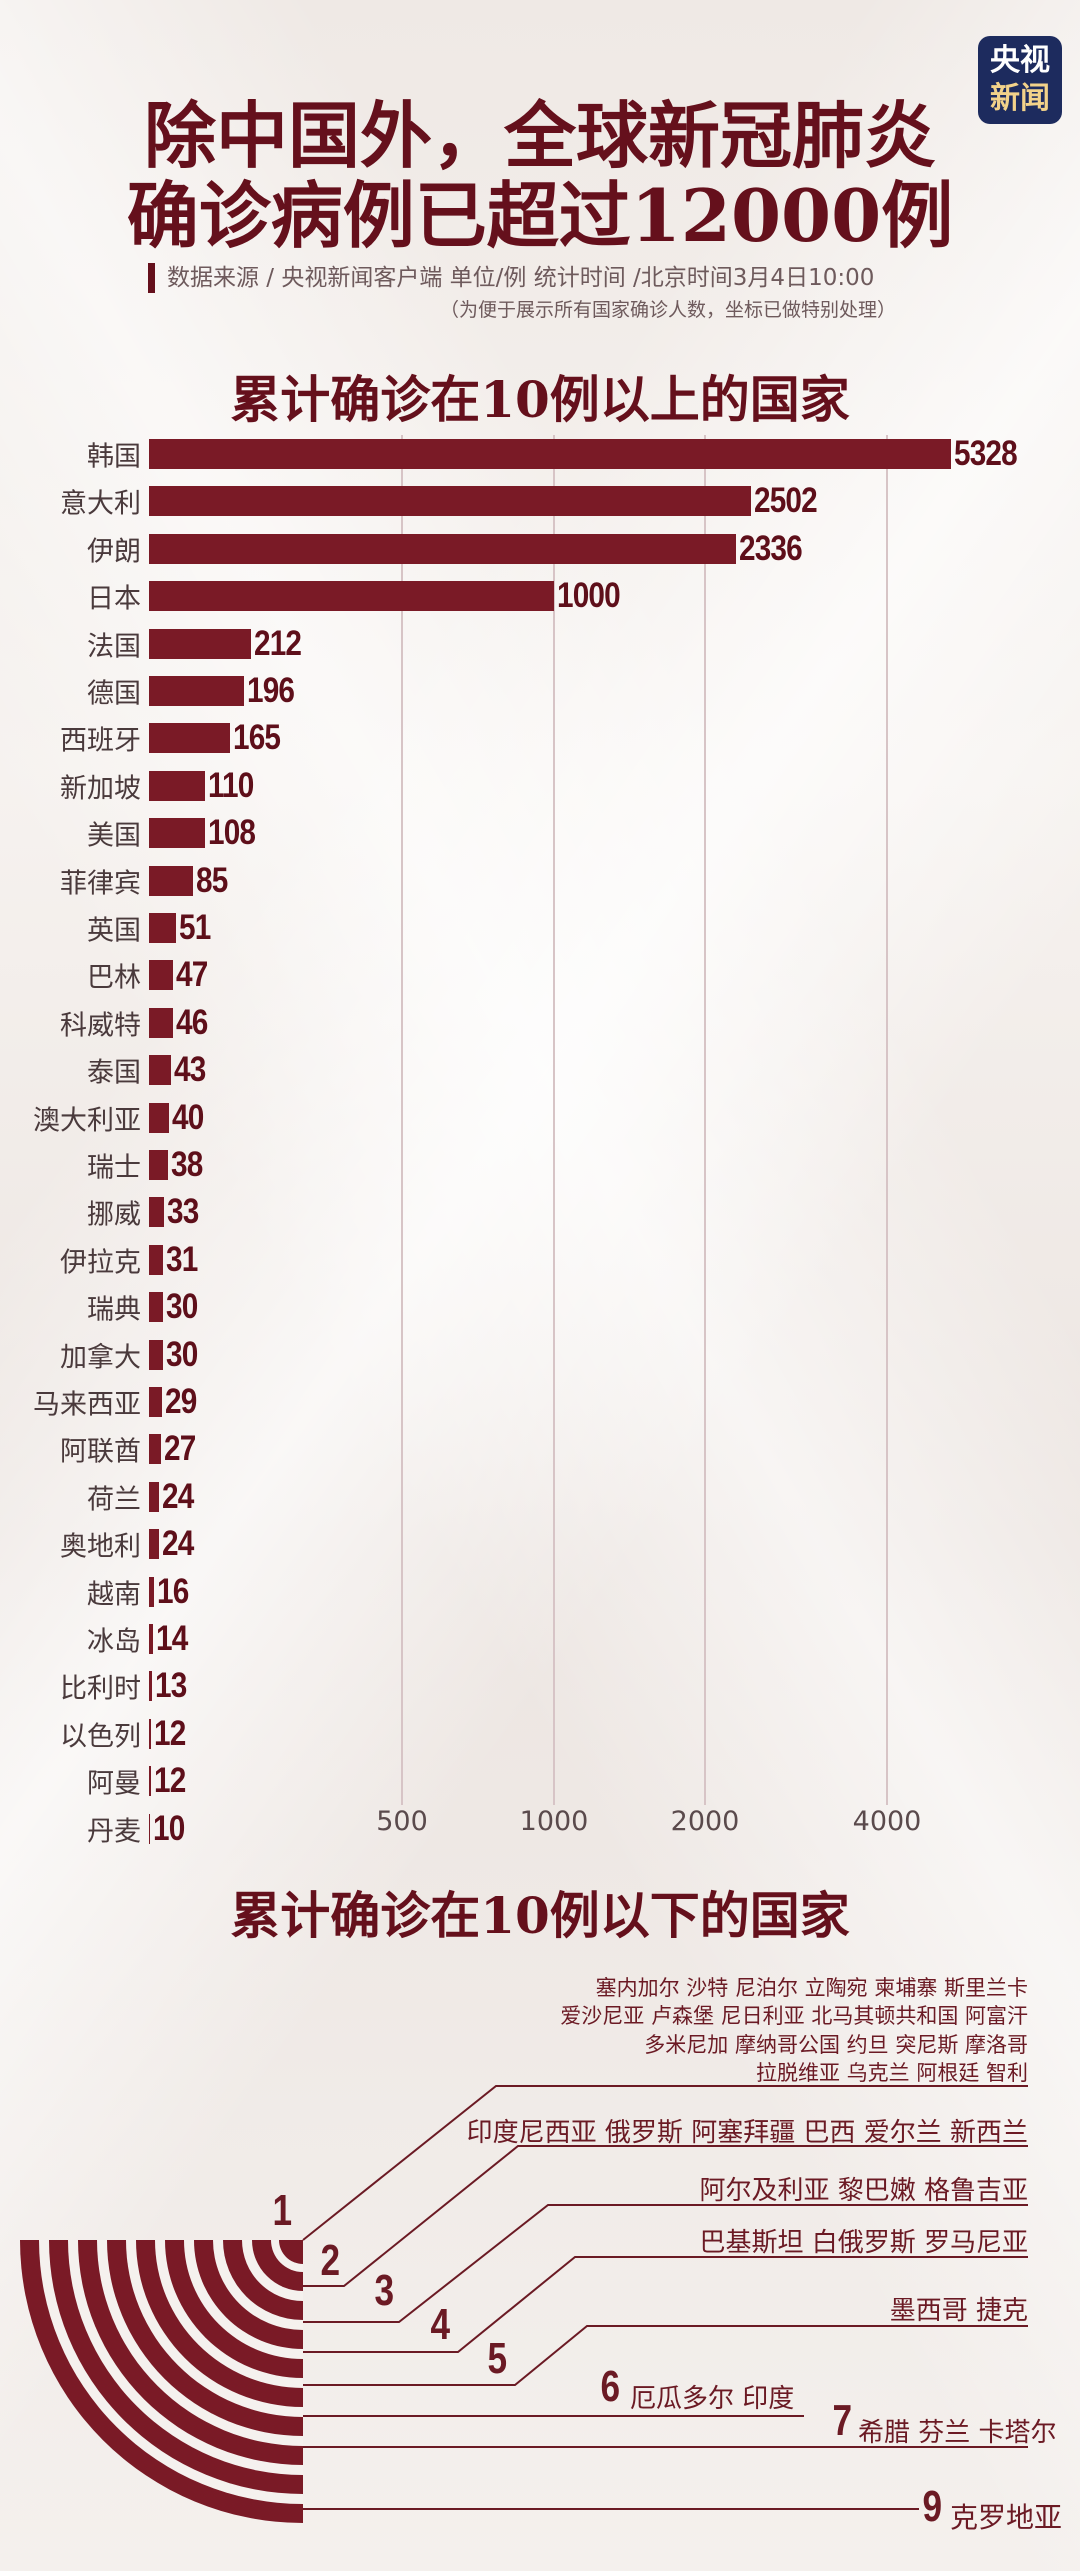  Describe the element at coordinates (191, 1022) in the screenshot. I see `value-label: 46` at that location.